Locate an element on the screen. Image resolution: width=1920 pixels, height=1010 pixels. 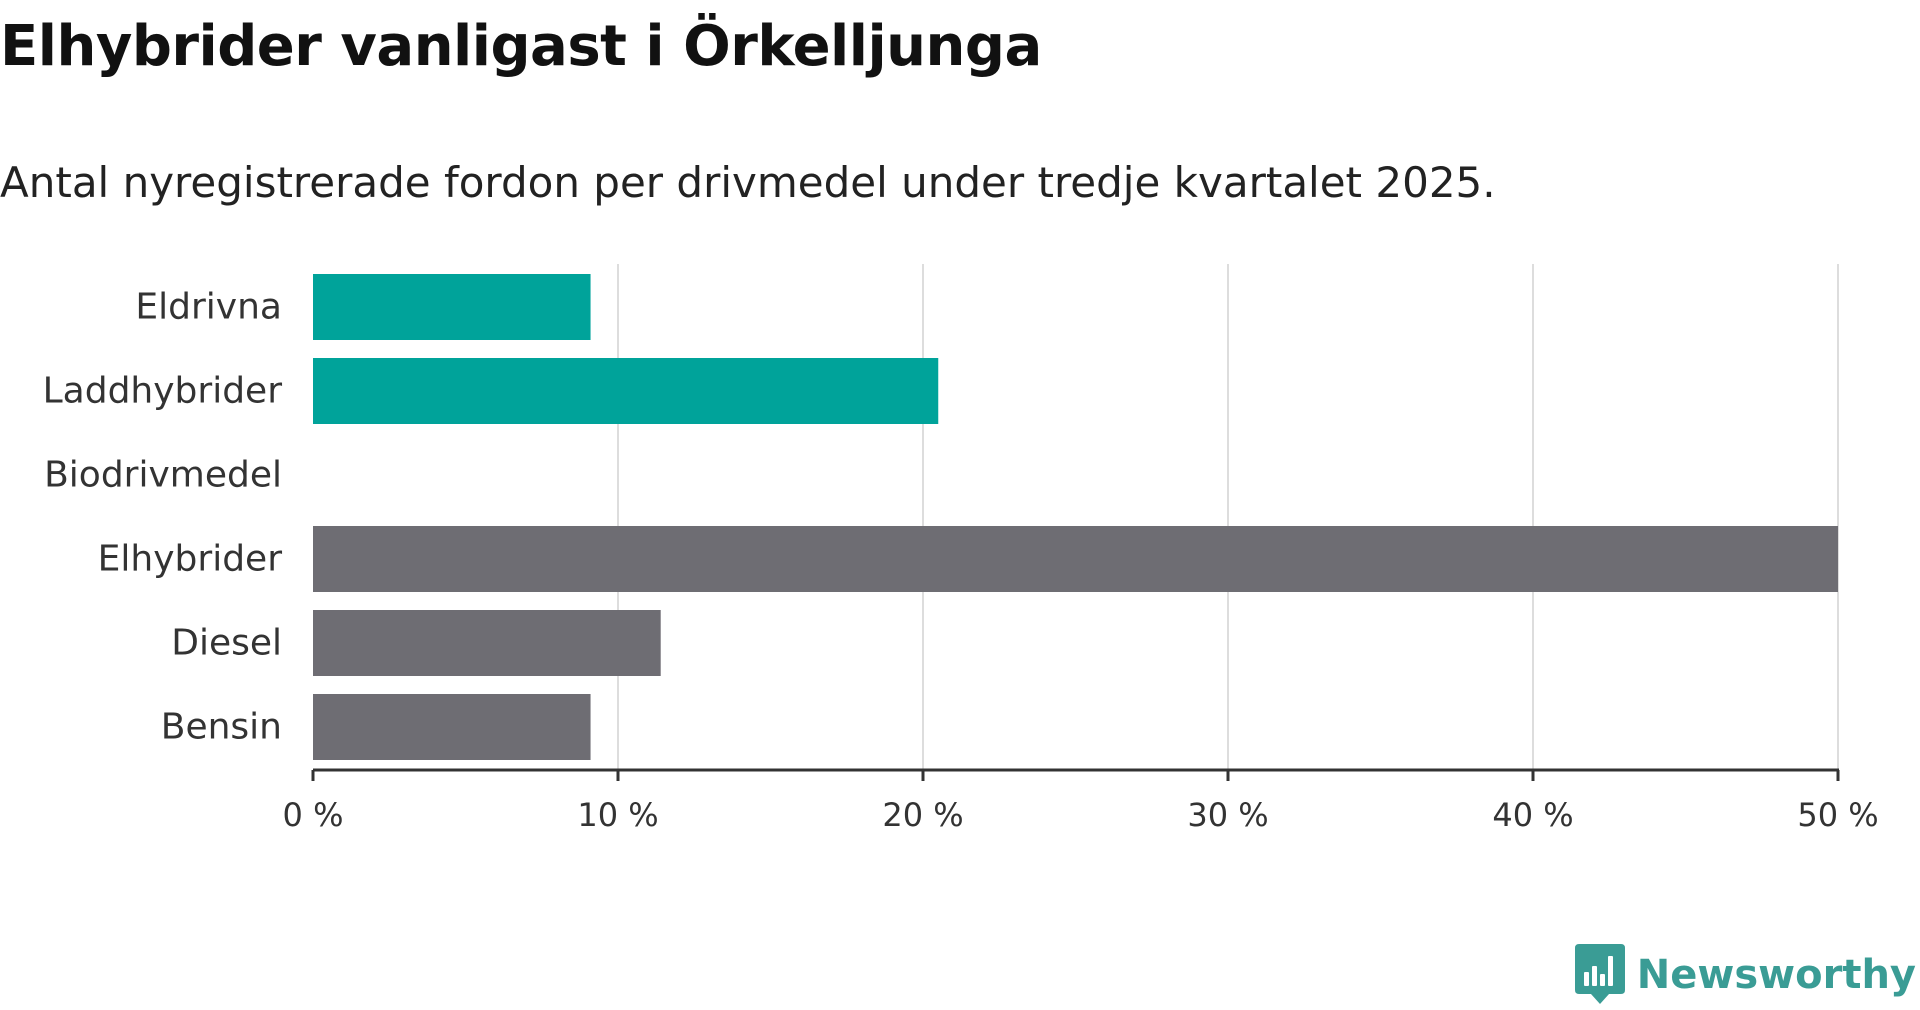
category-label: Biodrivmedel is located at coordinates (163, 475).